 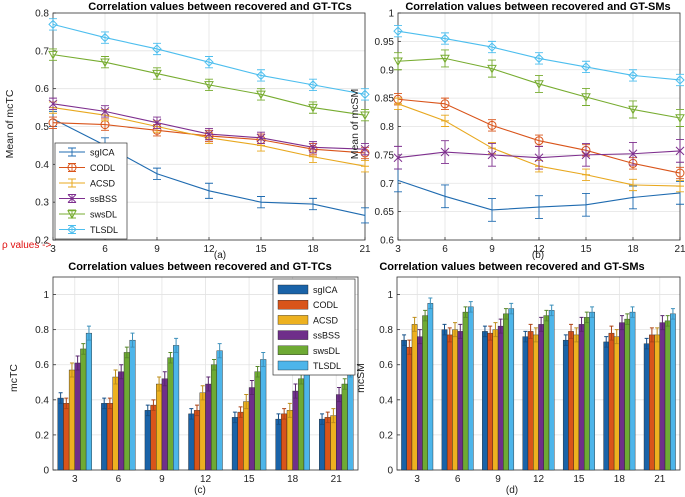 I want to click on legend-box, so click(x=91, y=191).